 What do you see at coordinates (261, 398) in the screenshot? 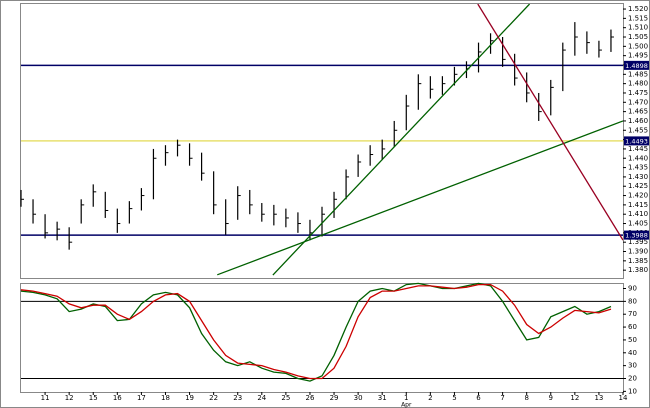
I see `x-tick-label: 24` at bounding box center [261, 398].